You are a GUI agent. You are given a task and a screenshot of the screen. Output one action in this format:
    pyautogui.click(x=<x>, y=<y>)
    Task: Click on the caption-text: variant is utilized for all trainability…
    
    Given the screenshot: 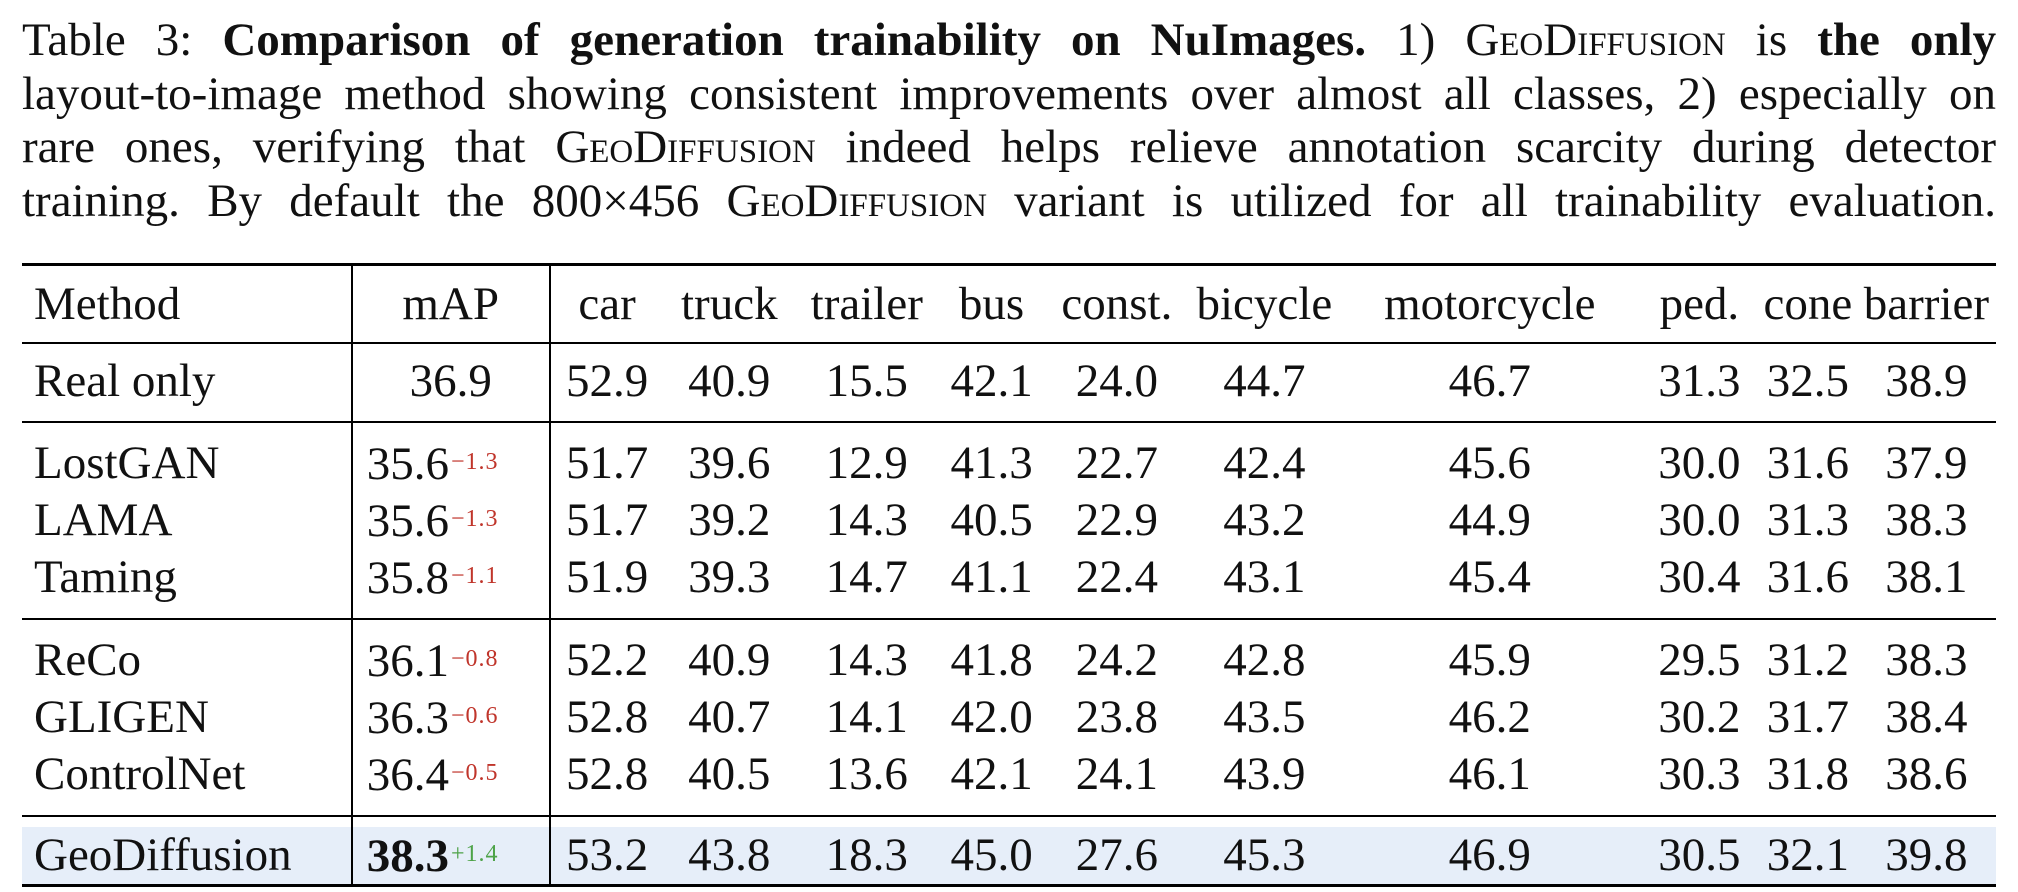 What is the action you would take?
    pyautogui.click(x=1505, y=200)
    